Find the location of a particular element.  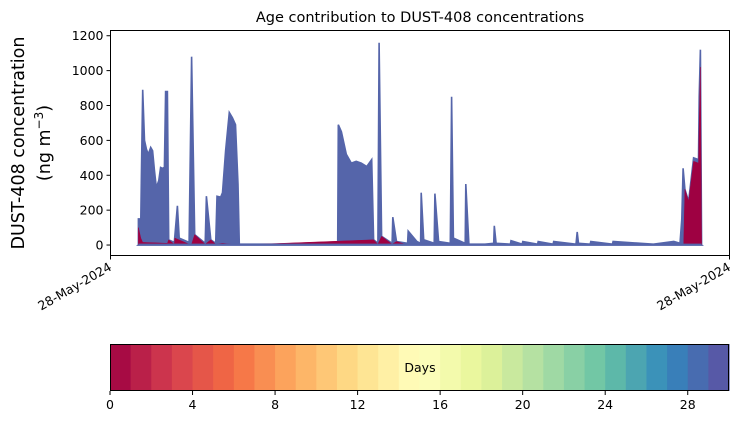

colorbar-tick-label: 8 is located at coordinates (275, 404).